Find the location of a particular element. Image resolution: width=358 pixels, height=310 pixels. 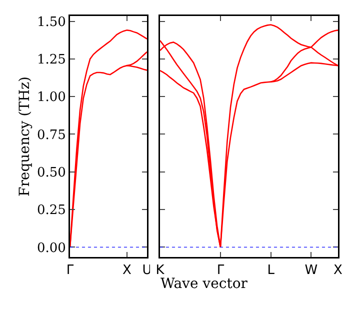

x-tick-label: K is located at coordinates (160, 270).